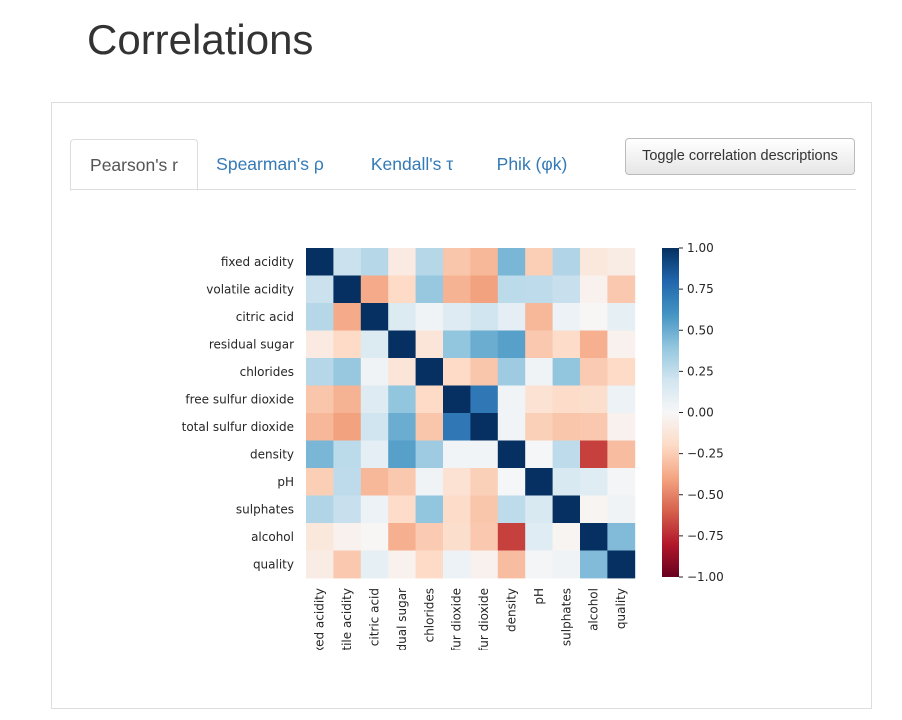 This screenshot has height=720, width=902. Describe the element at coordinates (740, 156) in the screenshot. I see `toggle-descriptions-button: Toggle correlation descriptions` at that location.